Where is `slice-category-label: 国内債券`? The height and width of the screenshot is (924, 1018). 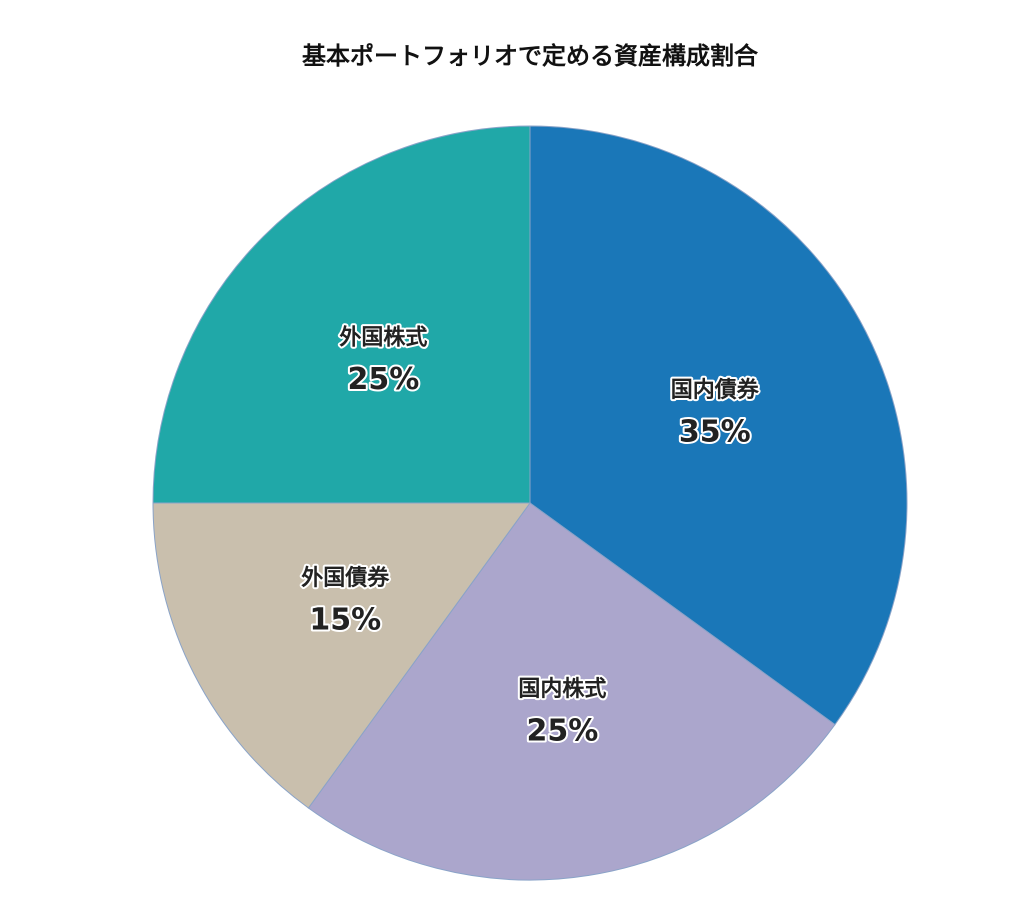 slice-category-label: 国内債券 is located at coordinates (715, 390).